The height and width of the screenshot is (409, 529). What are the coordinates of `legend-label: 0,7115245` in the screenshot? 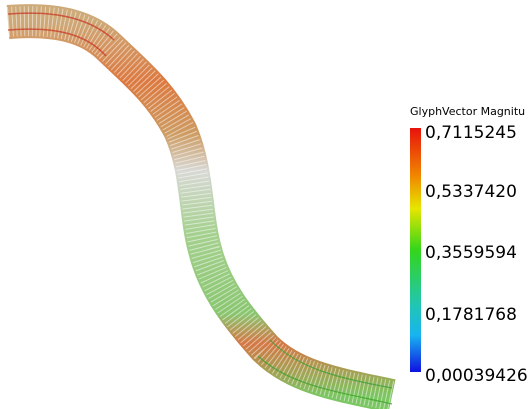 It's located at (471, 133).